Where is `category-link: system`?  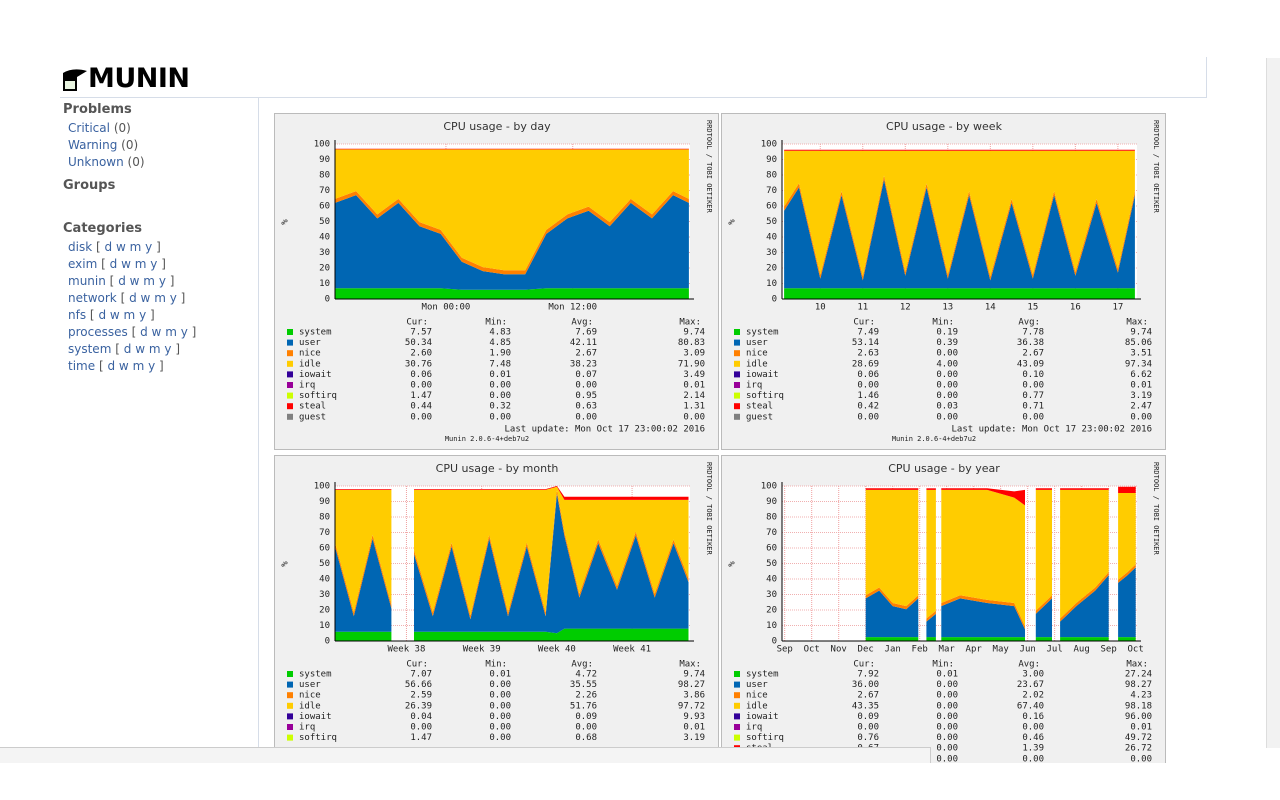 category-link: system is located at coordinates (90, 349).